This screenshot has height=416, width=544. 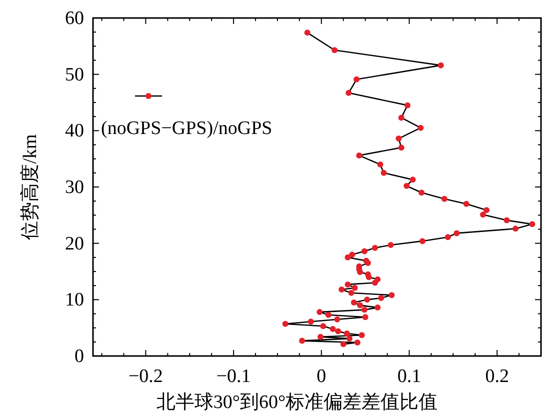 What do you see at coordinates (79, 356) in the screenshot?
I see `y-tick-label: 0` at bounding box center [79, 356].